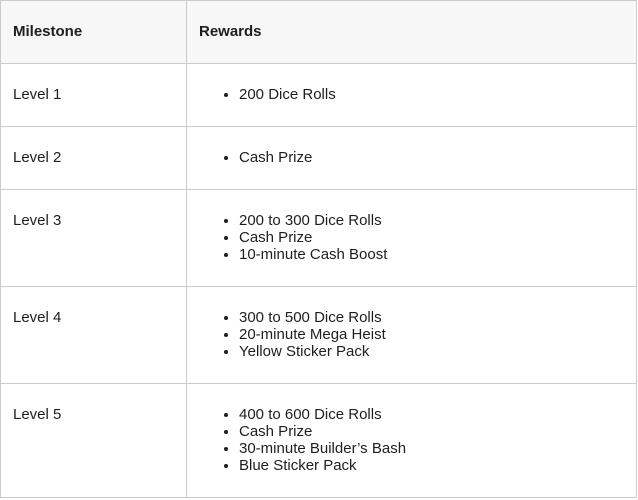 Image resolution: width=638 pixels, height=500 pixels. What do you see at coordinates (431, 334) in the screenshot?
I see `reward-item: 20-minute Mega Heist` at bounding box center [431, 334].